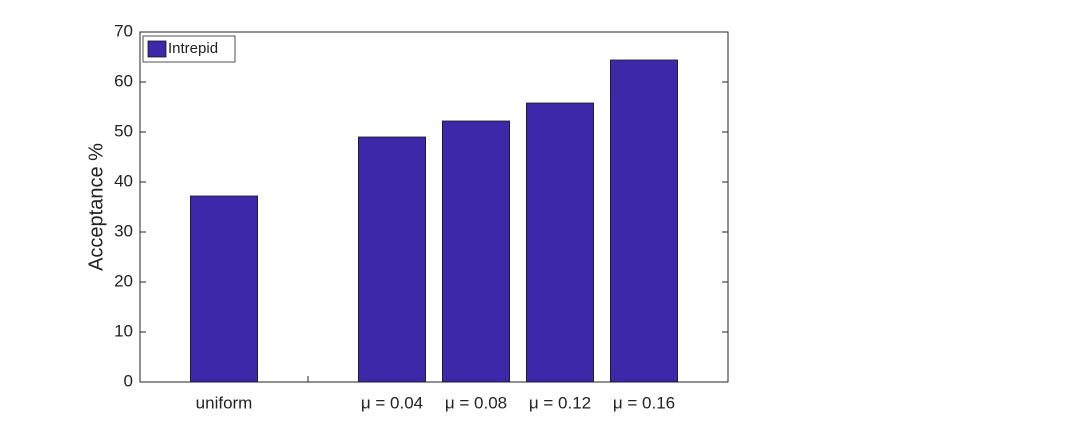 The width and height of the screenshot is (1080, 435). I want to click on y-tick-label: 10, so click(123, 330).